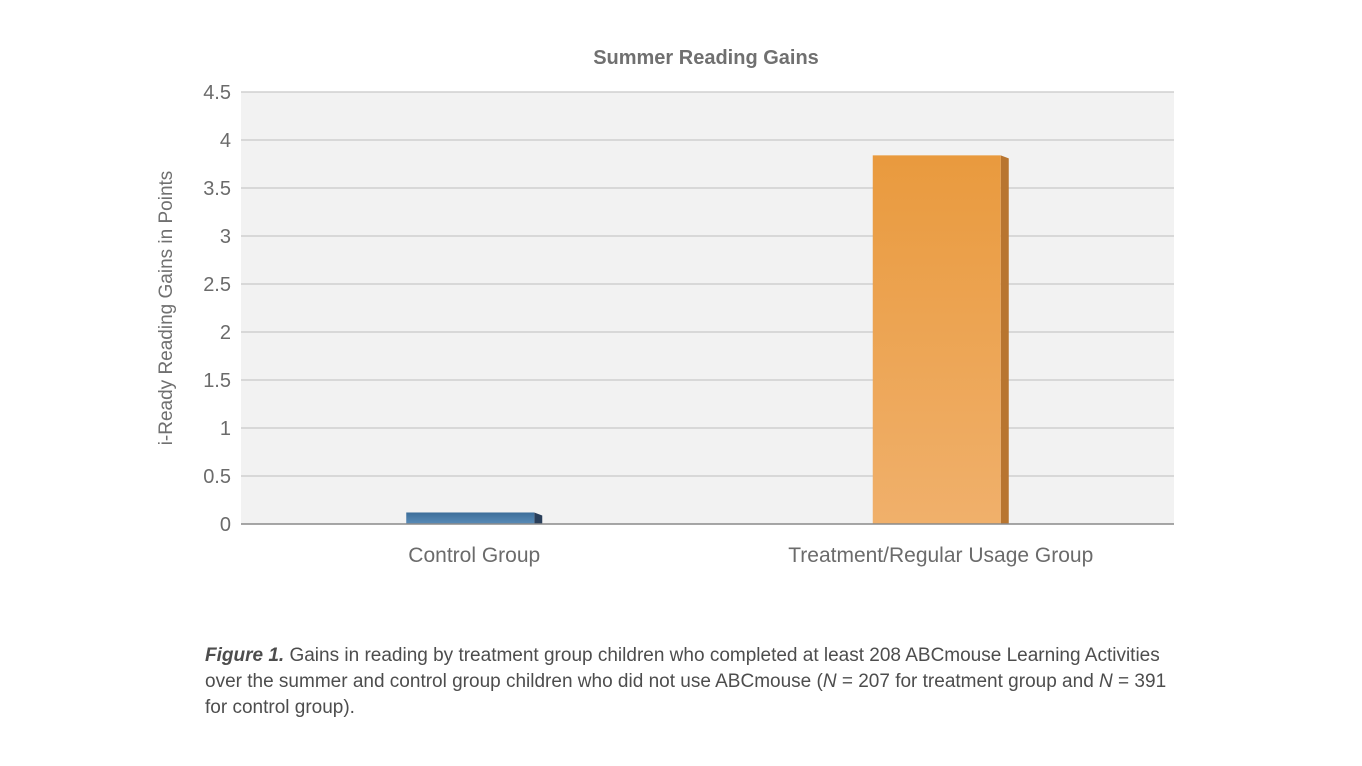  I want to click on y-tick-label: 3.5, so click(217, 189).